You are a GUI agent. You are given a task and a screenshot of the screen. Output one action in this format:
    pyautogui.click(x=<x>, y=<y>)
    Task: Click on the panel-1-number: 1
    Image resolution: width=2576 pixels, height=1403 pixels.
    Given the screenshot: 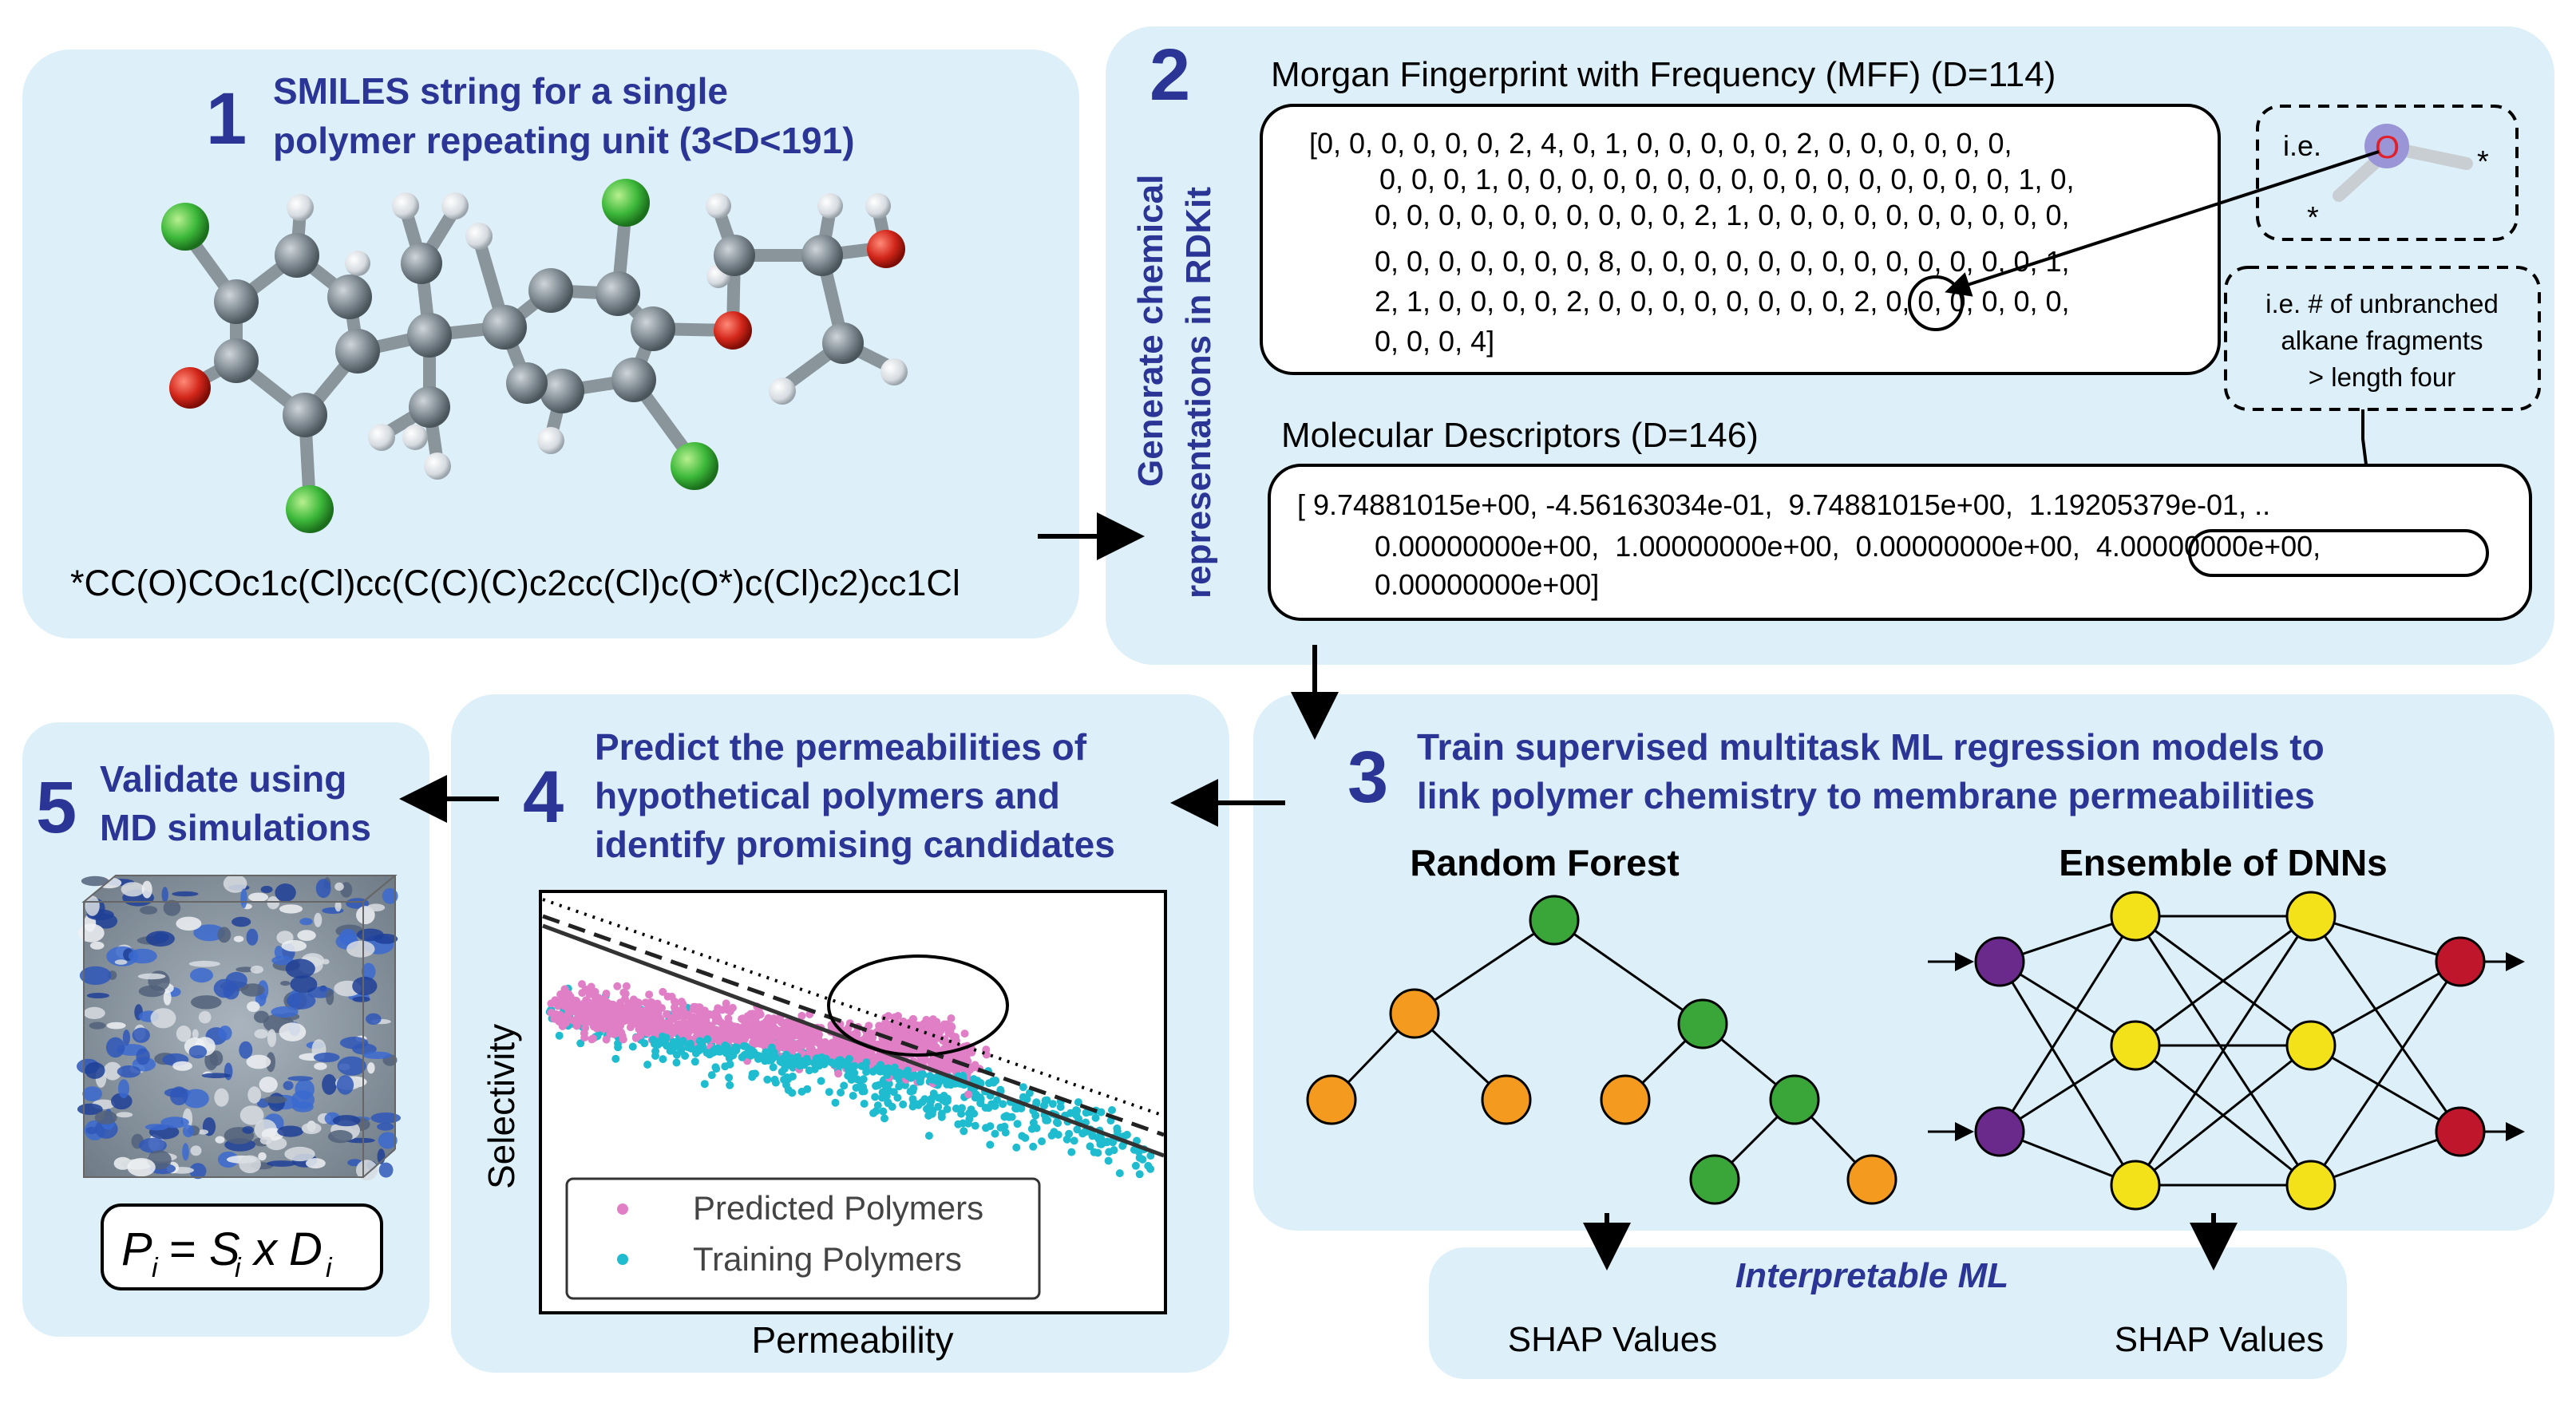 What is the action you would take?
    pyautogui.click(x=227, y=119)
    